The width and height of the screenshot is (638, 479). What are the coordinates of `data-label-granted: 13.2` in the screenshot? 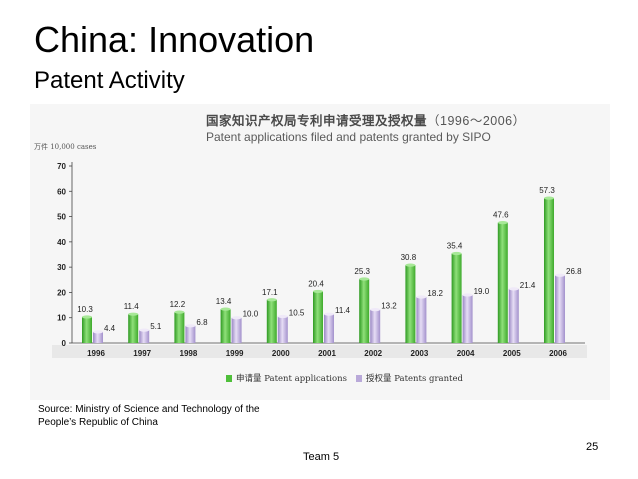 It's located at (389, 306).